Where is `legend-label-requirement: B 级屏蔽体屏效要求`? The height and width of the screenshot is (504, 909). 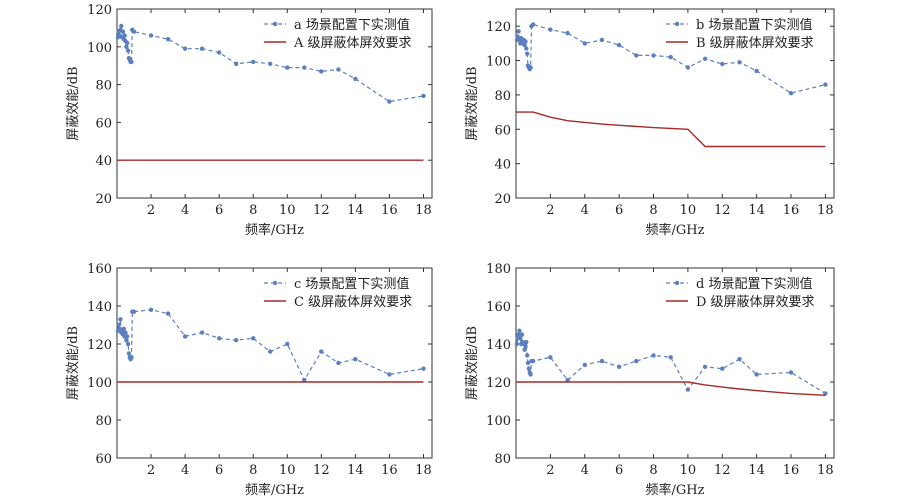 legend-label-requirement: B 级屏蔽体屏效要求 is located at coordinates (755, 43).